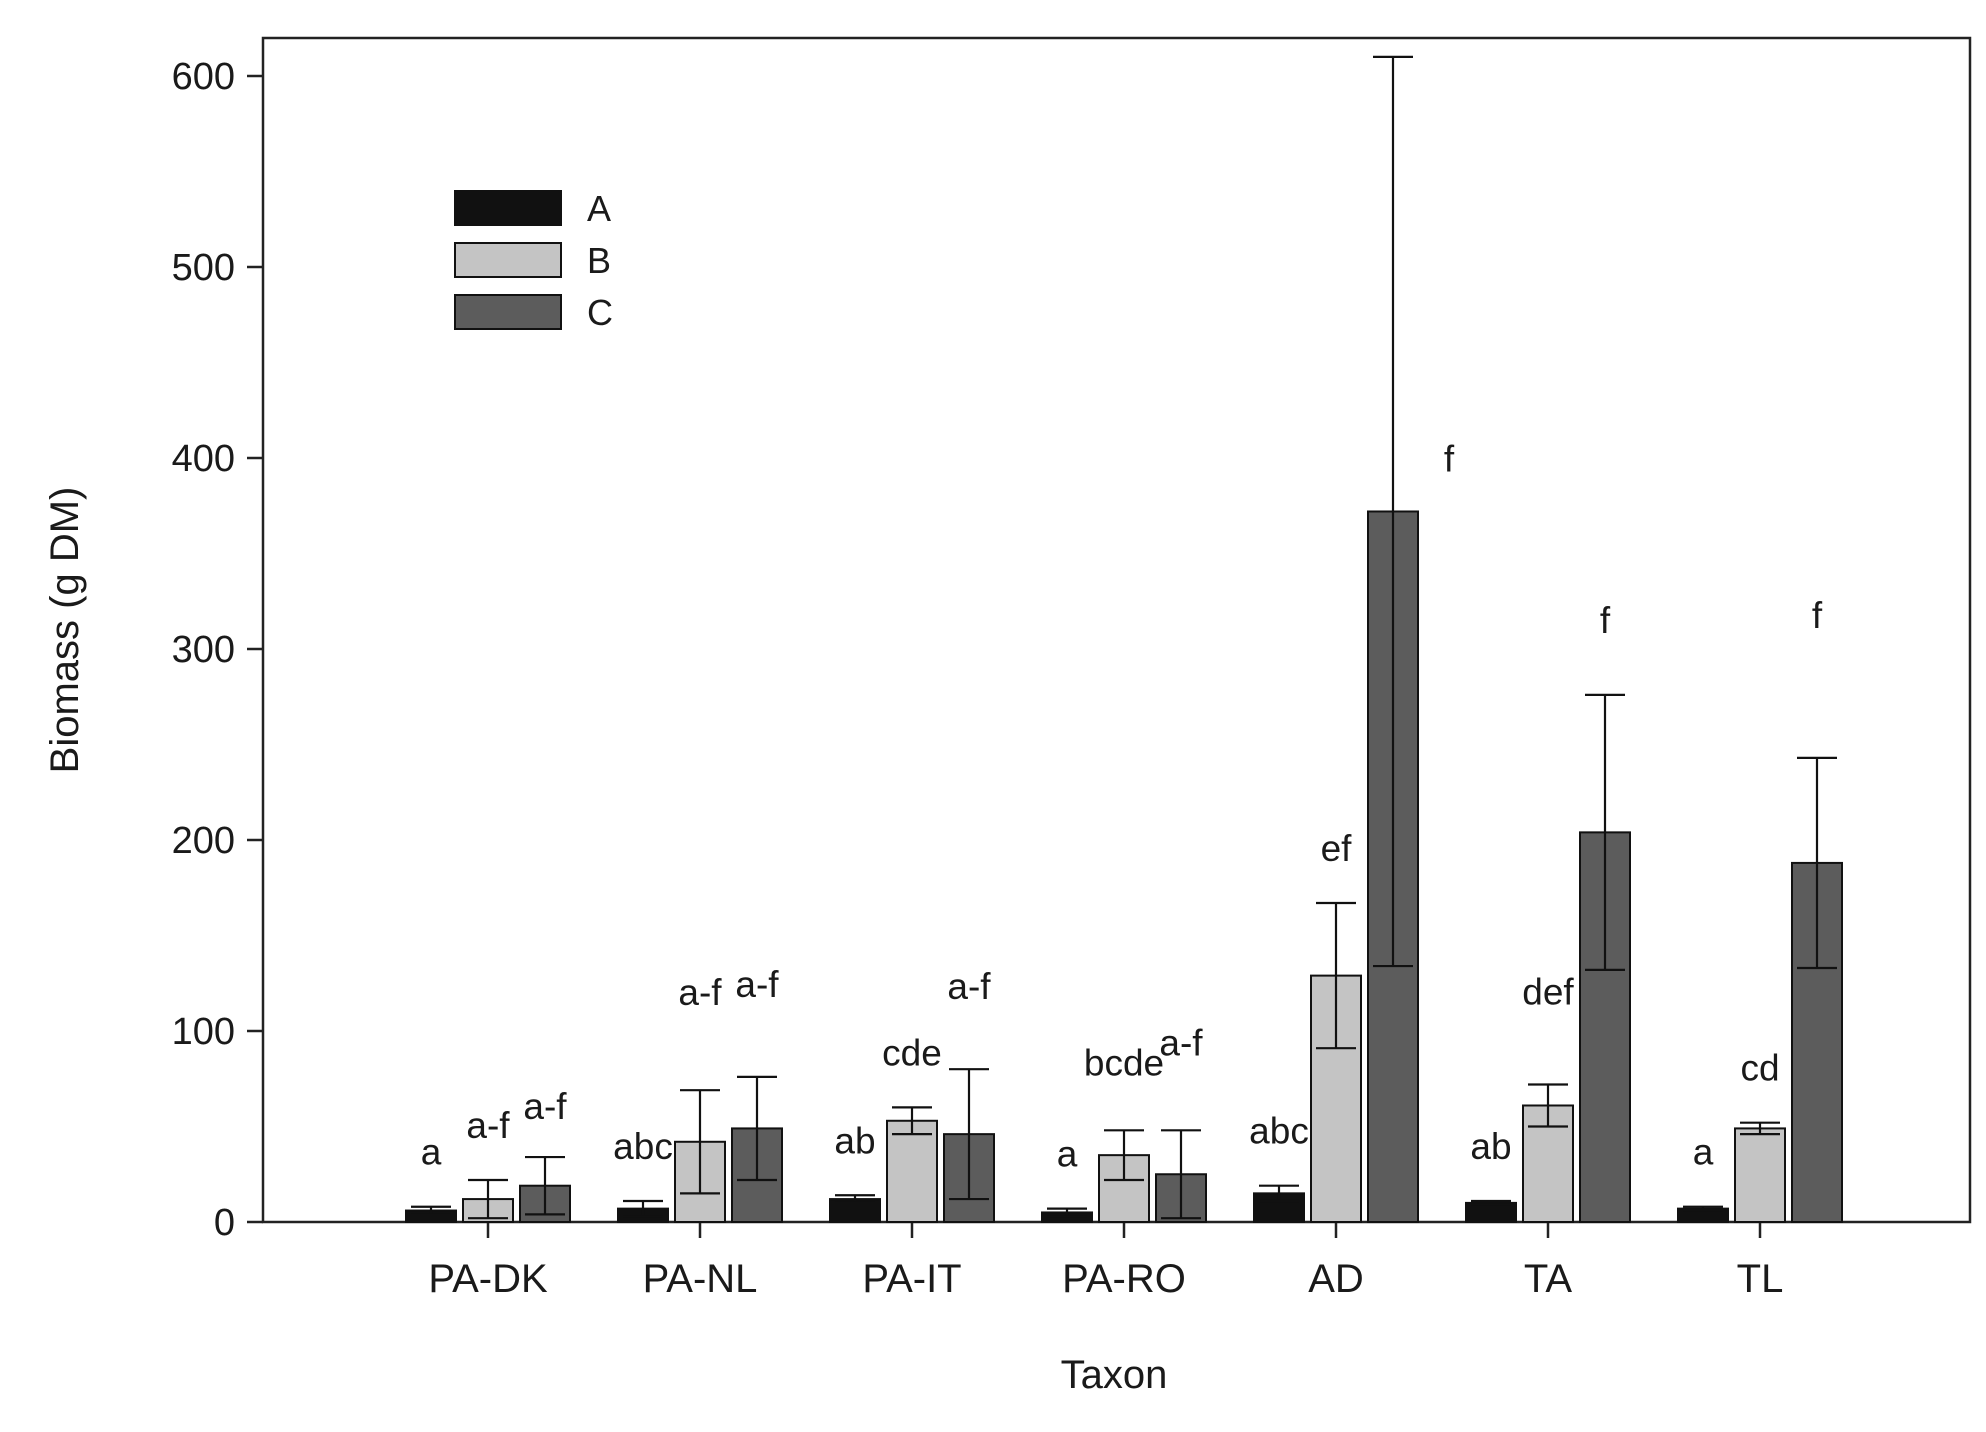 Image resolution: width=1986 pixels, height=1432 pixels. Describe the element at coordinates (1114, 1375) in the screenshot. I see `x-axis-title: Taxon` at that location.